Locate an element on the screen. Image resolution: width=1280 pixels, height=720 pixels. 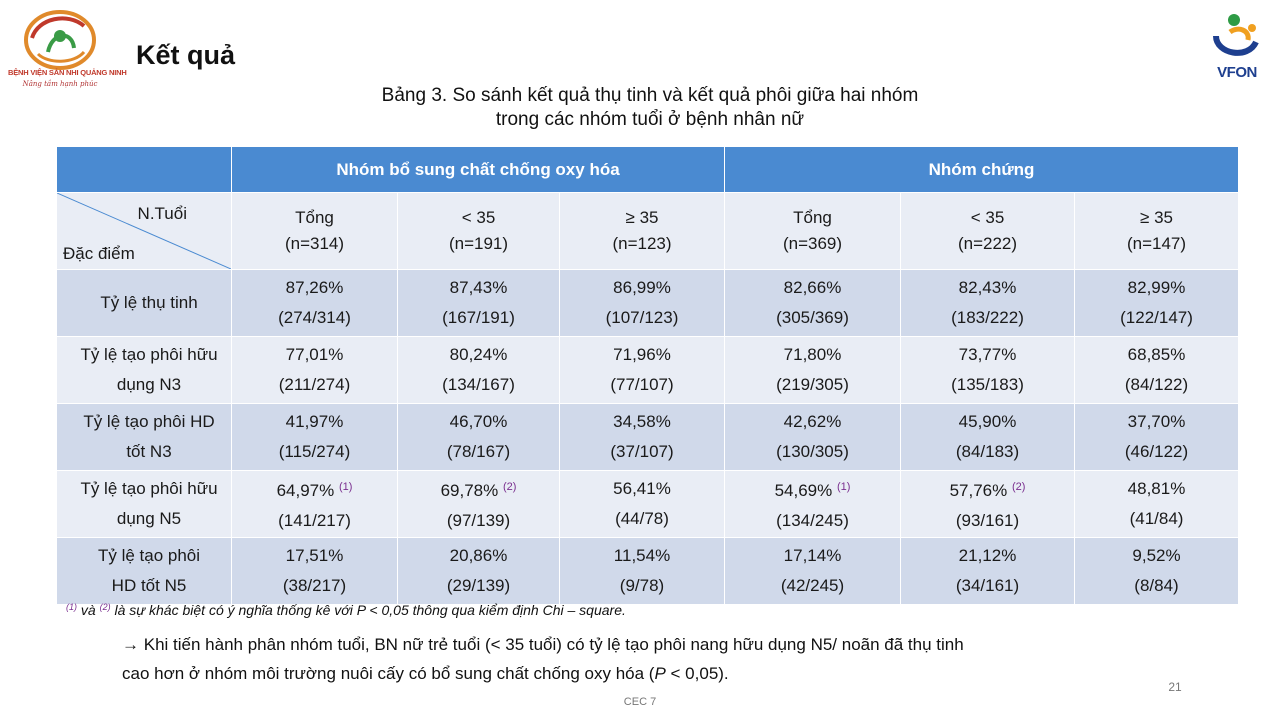
data-cell: 80,24% (134/167) is located at coordinates (478, 370).